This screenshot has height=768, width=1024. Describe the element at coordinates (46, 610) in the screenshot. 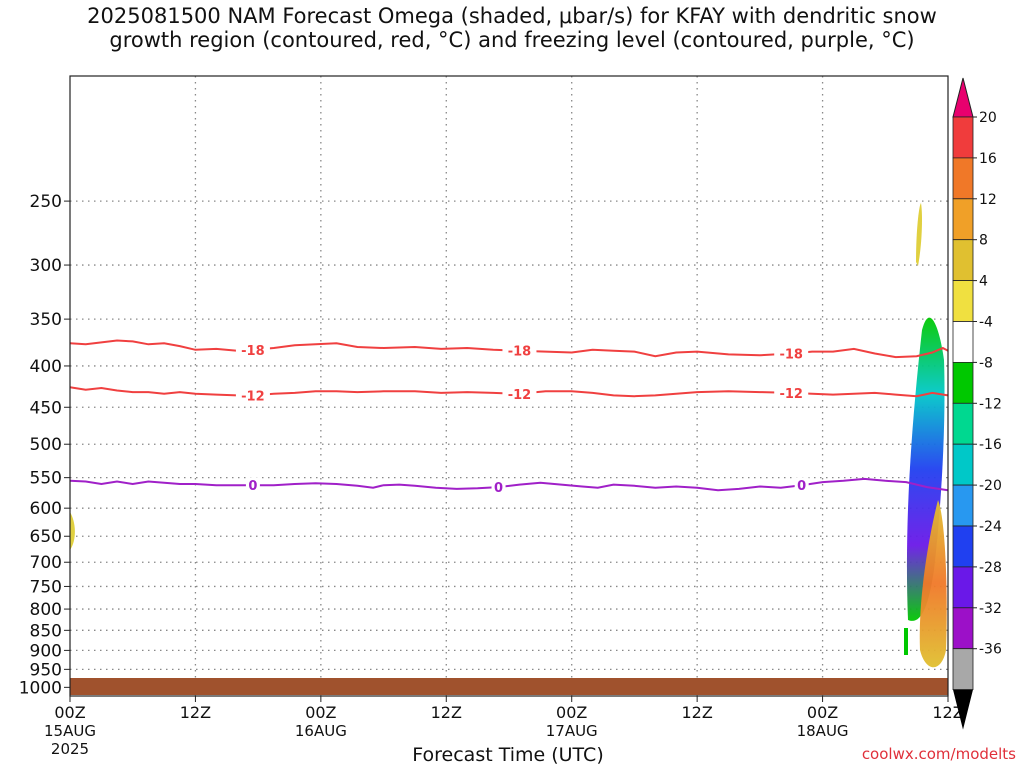

I see `y-tick-label-800: 800` at that location.